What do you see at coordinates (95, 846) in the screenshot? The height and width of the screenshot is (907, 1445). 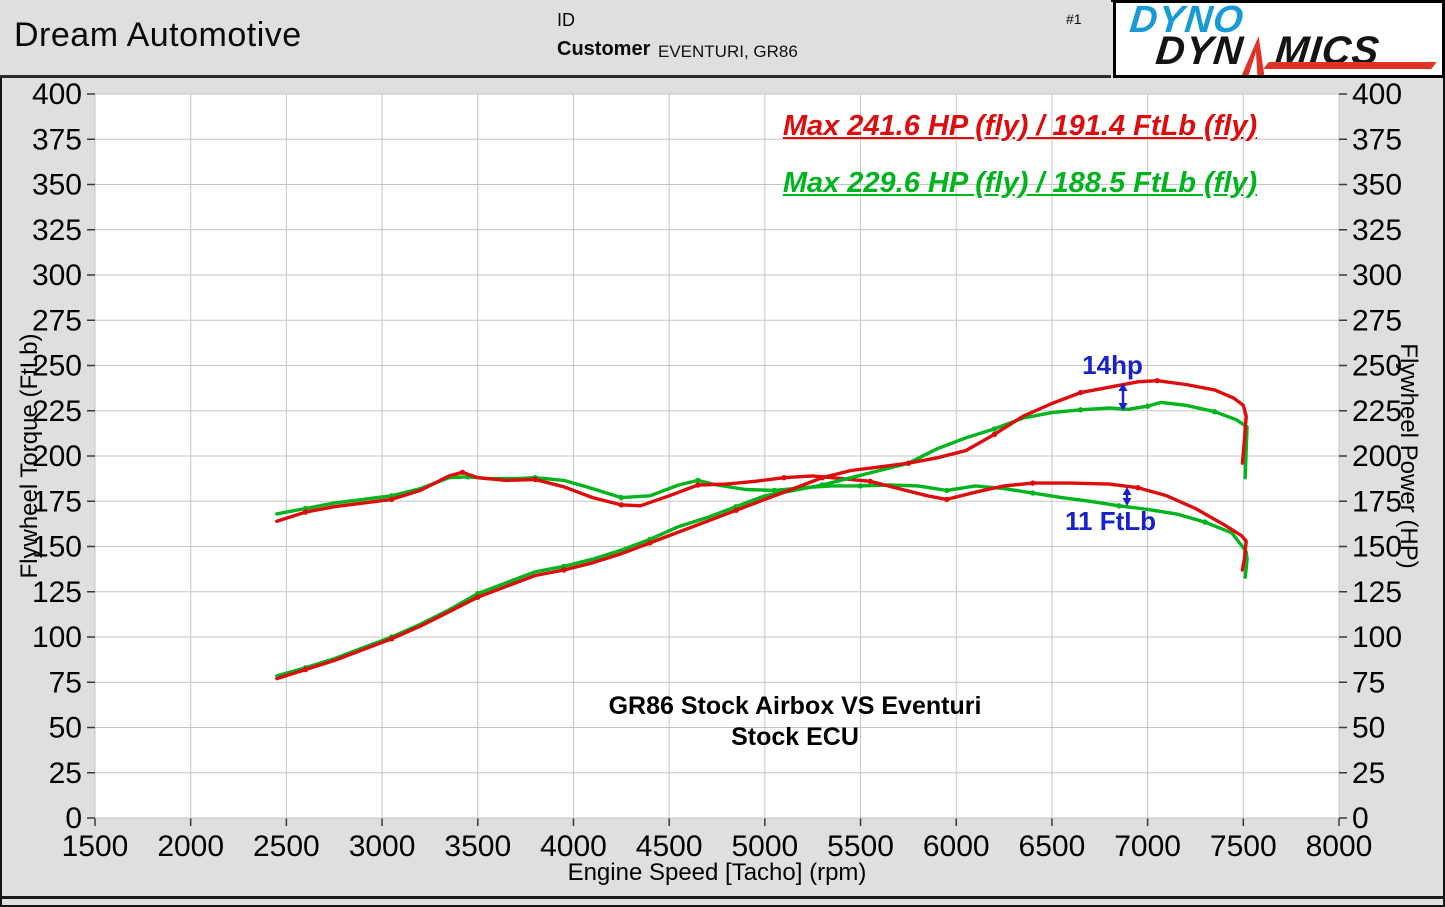 I see `svg-text: 1500` at bounding box center [95, 846].